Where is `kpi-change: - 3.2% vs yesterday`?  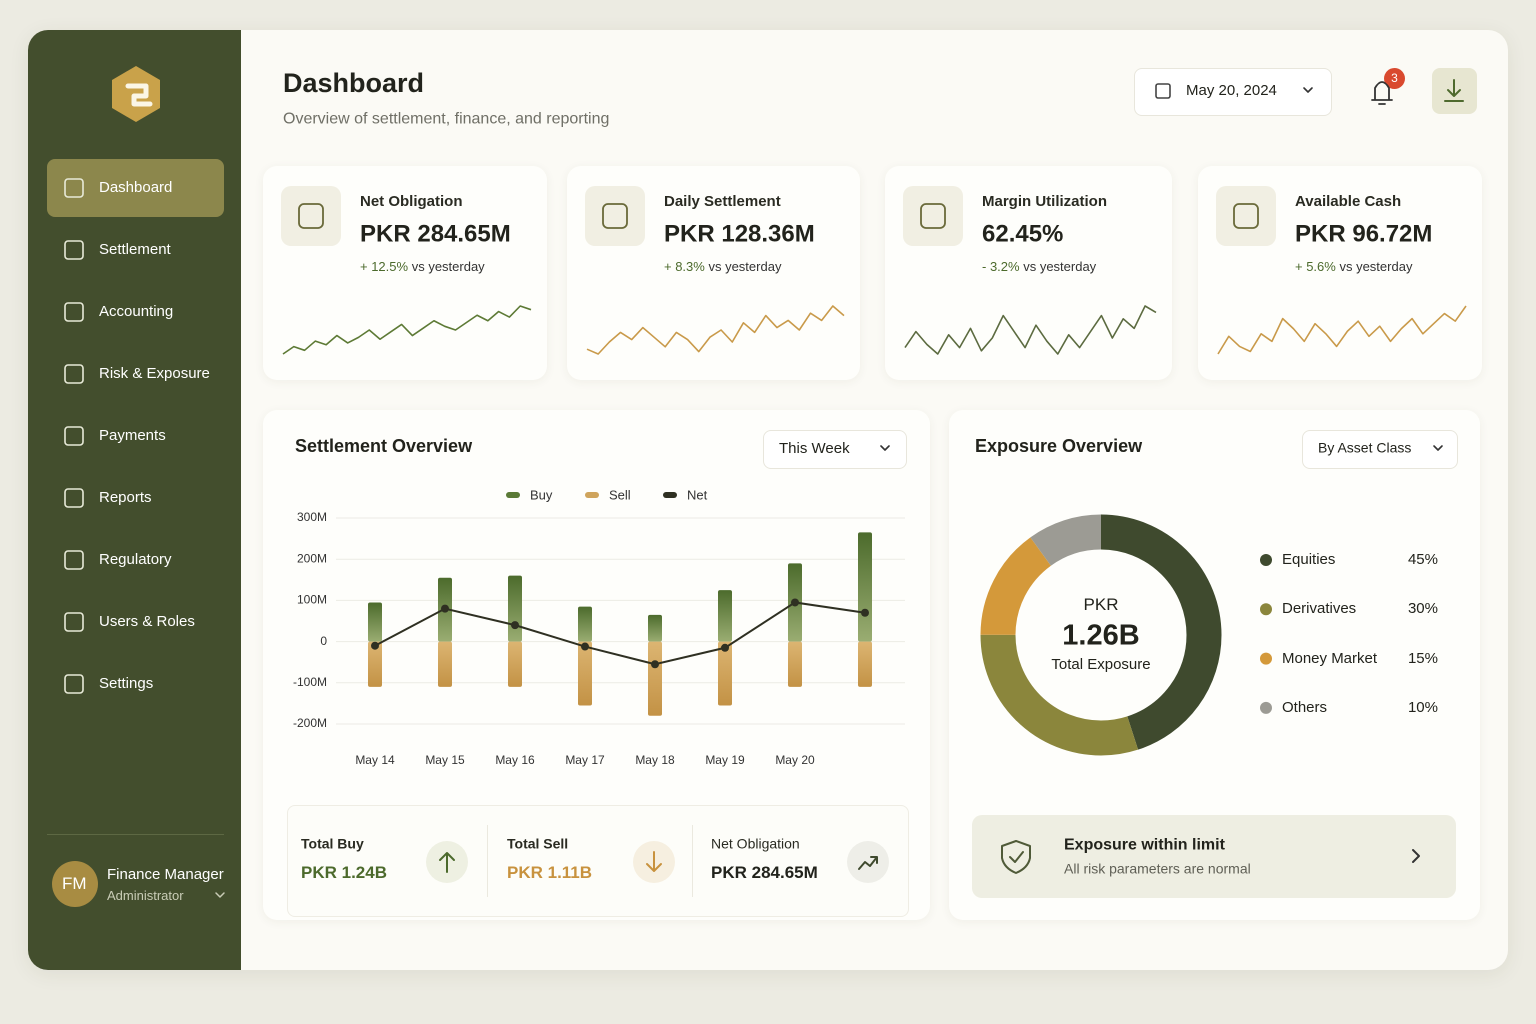
kpi-change: - 3.2% vs yesterday is located at coordinates (1039, 267).